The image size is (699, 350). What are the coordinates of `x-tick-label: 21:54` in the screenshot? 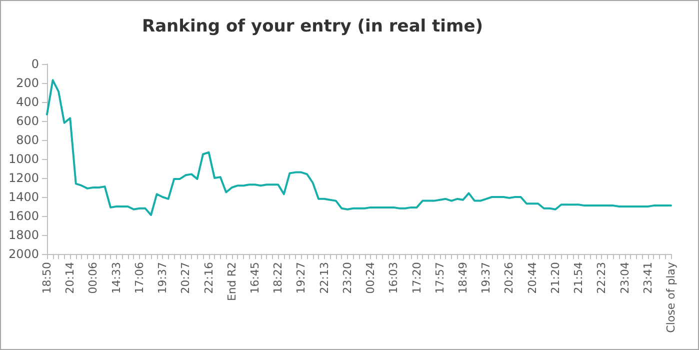 It's located at (579, 278).